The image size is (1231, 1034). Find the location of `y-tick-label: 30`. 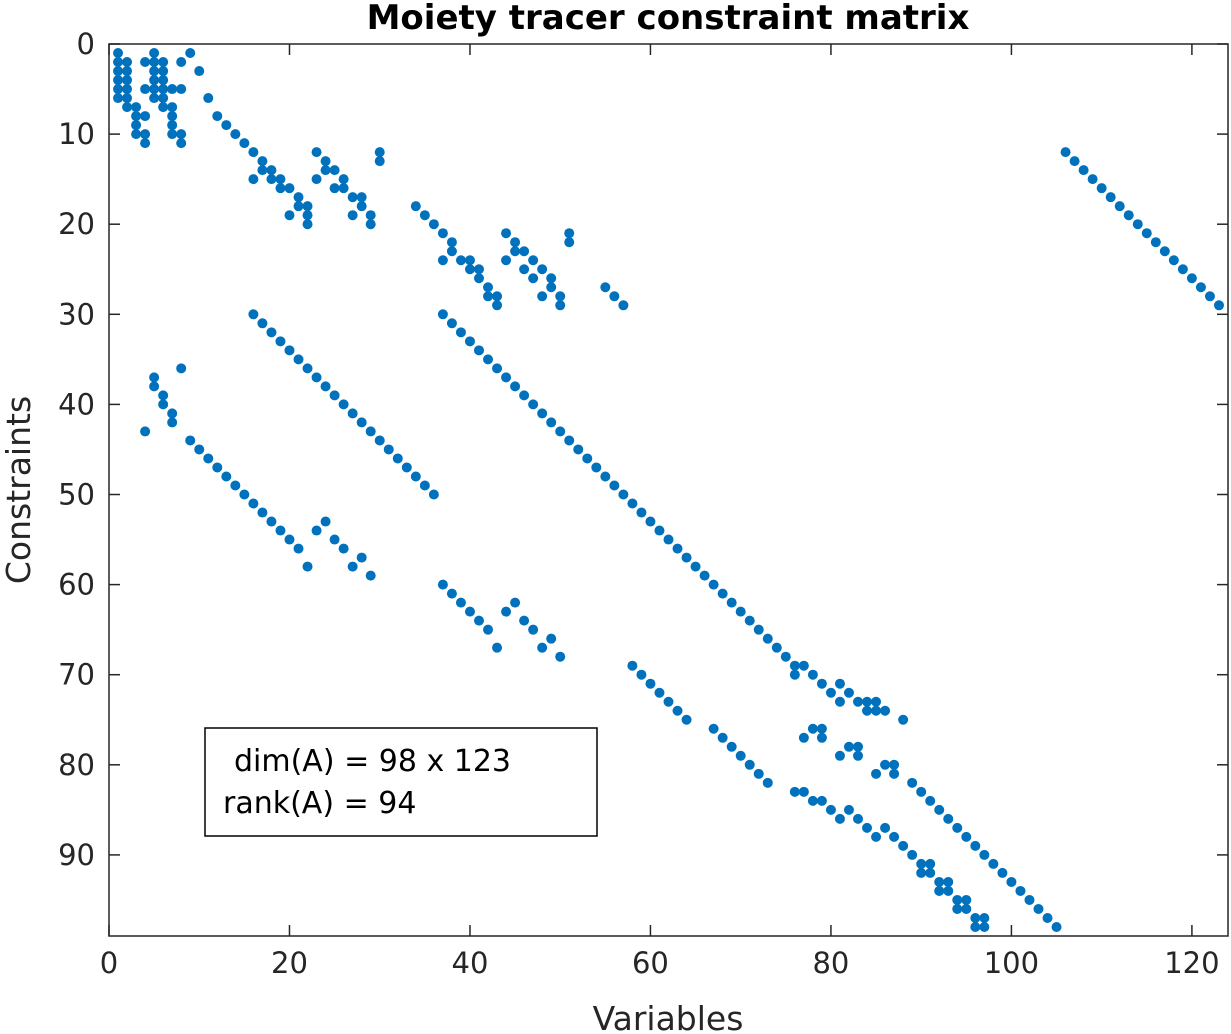

y-tick-label: 30 is located at coordinates (76, 314).